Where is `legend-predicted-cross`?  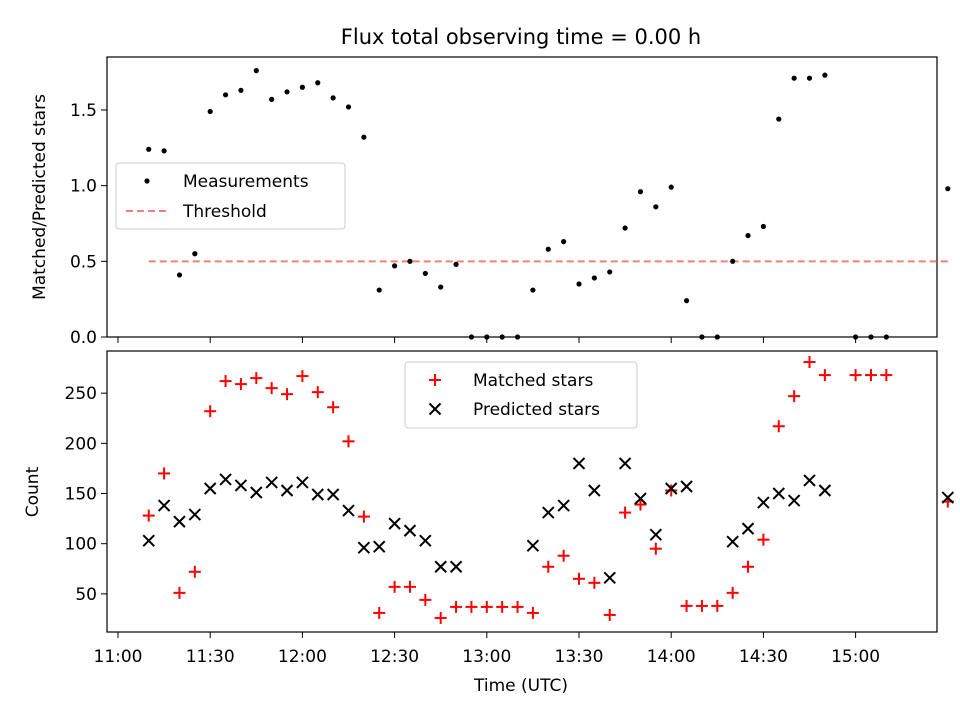 legend-predicted-cross is located at coordinates (435, 409).